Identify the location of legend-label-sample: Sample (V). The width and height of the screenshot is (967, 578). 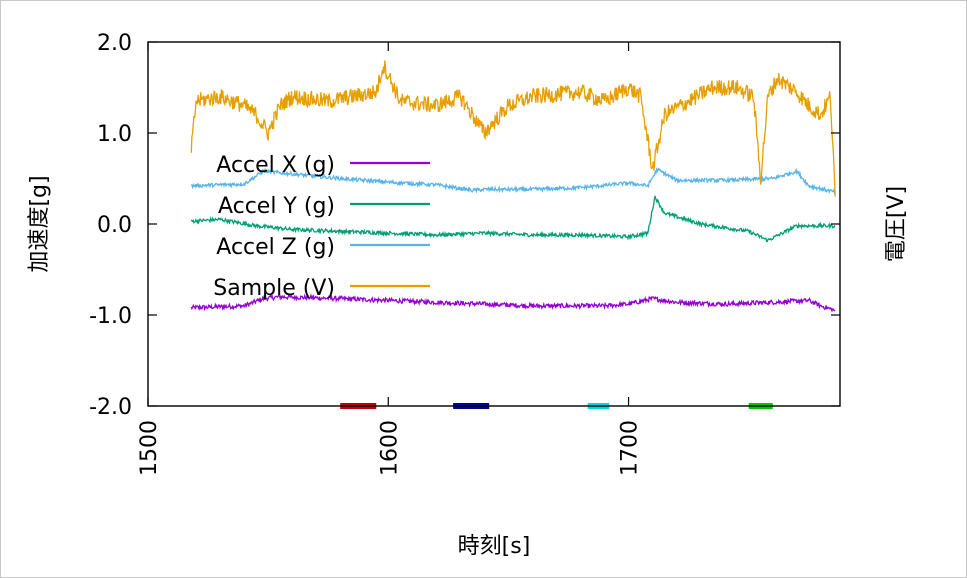
(274, 288).